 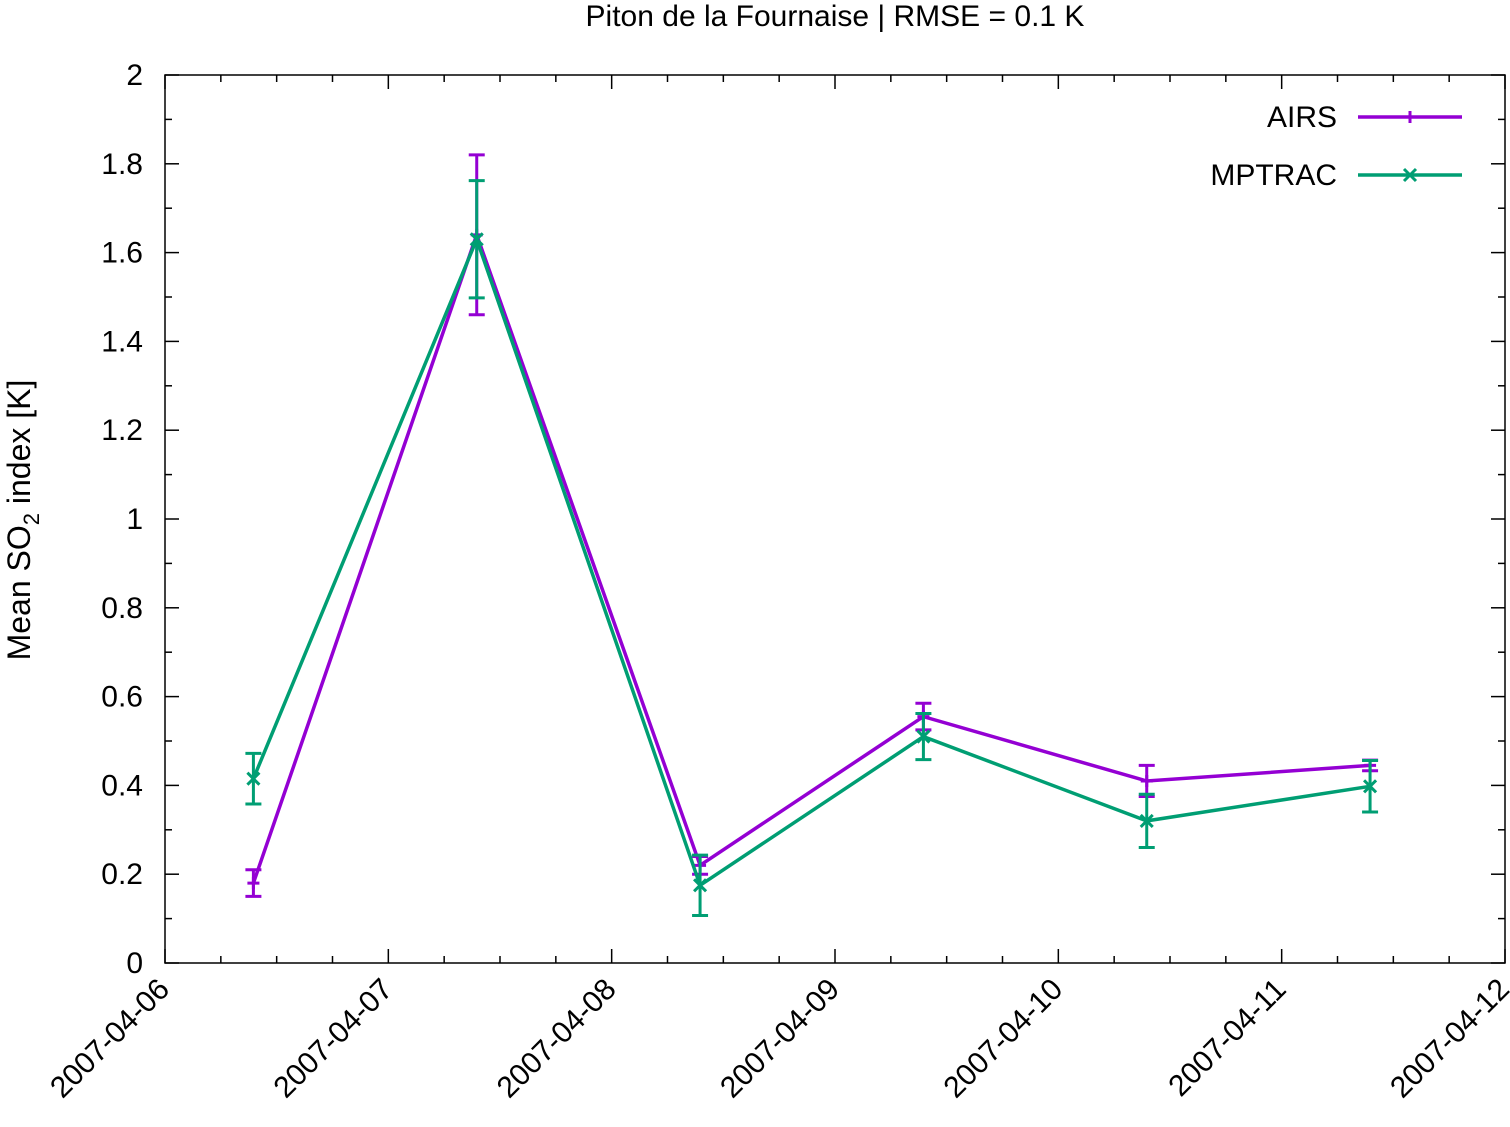 I want to click on y-axis-label-subscript: 2, so click(x=31, y=519).